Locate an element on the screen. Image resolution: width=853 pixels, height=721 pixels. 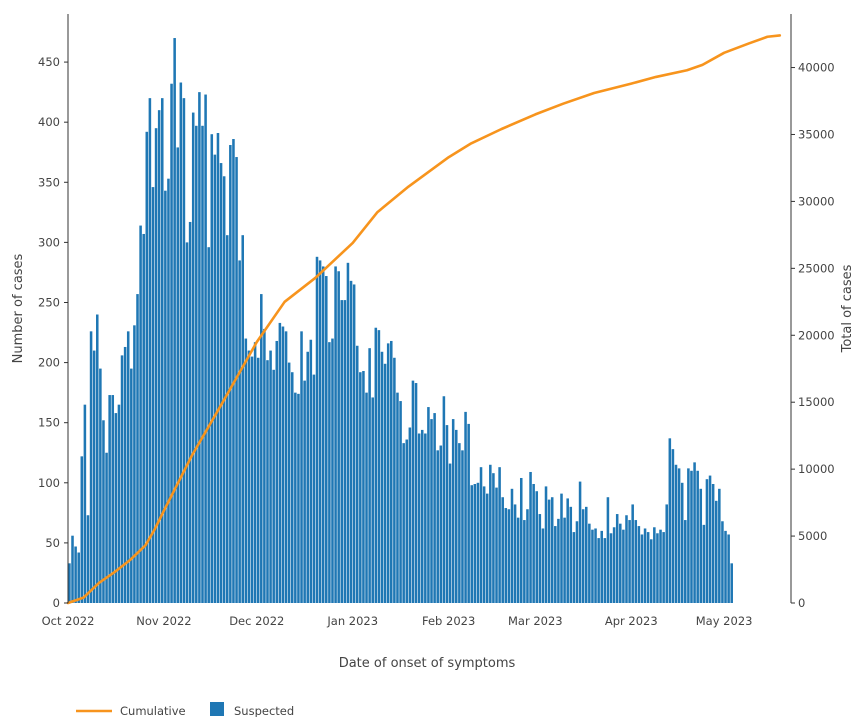
y-right-tick-label: 10000 is located at coordinates (816, 469).